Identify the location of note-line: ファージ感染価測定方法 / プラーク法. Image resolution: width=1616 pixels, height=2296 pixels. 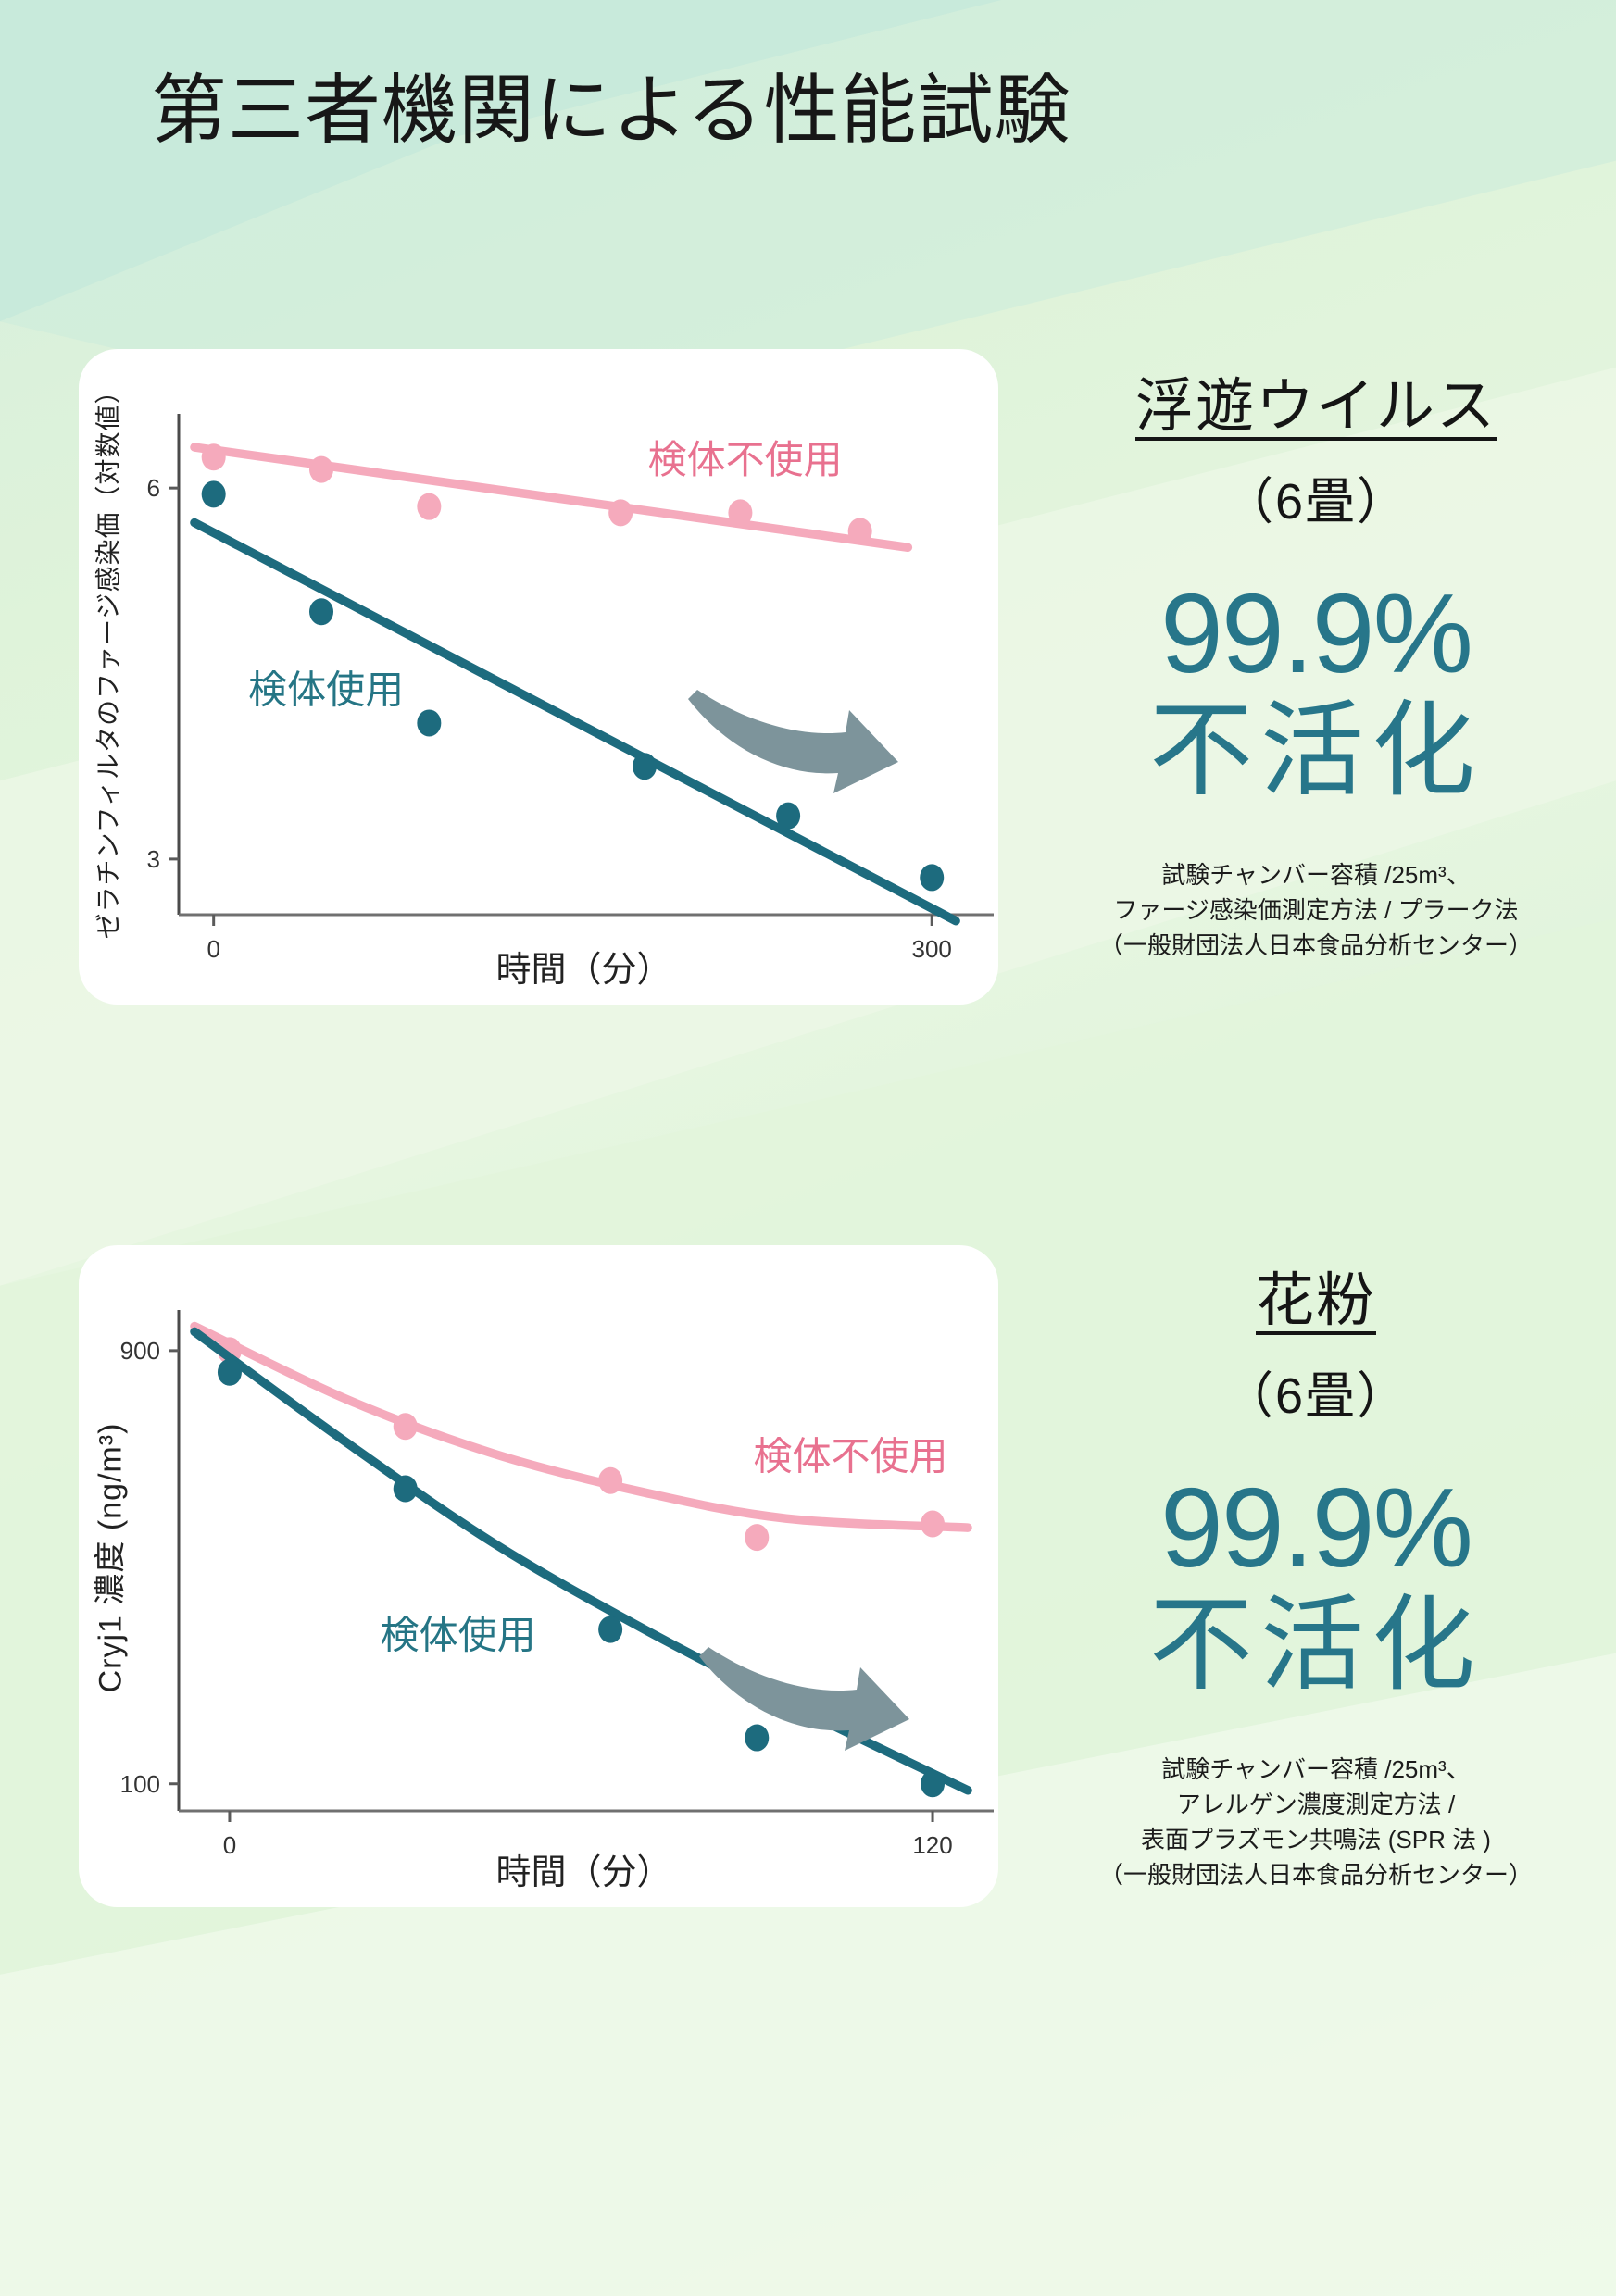
(1316, 909).